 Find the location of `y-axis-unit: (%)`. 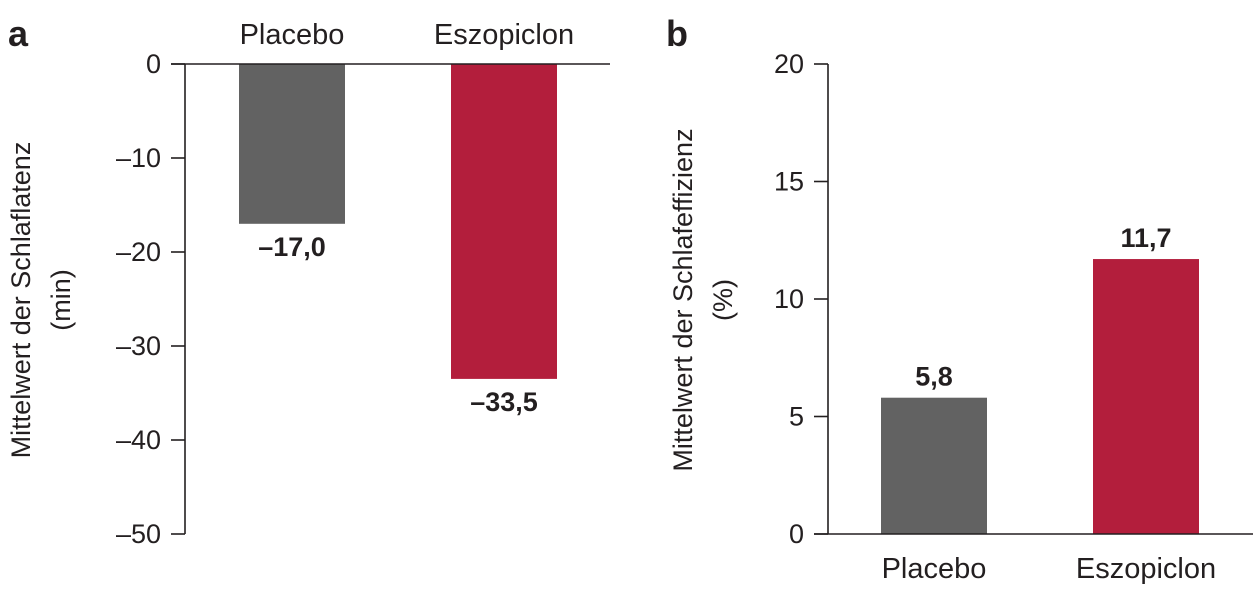

y-axis-unit: (%) is located at coordinates (723, 300).